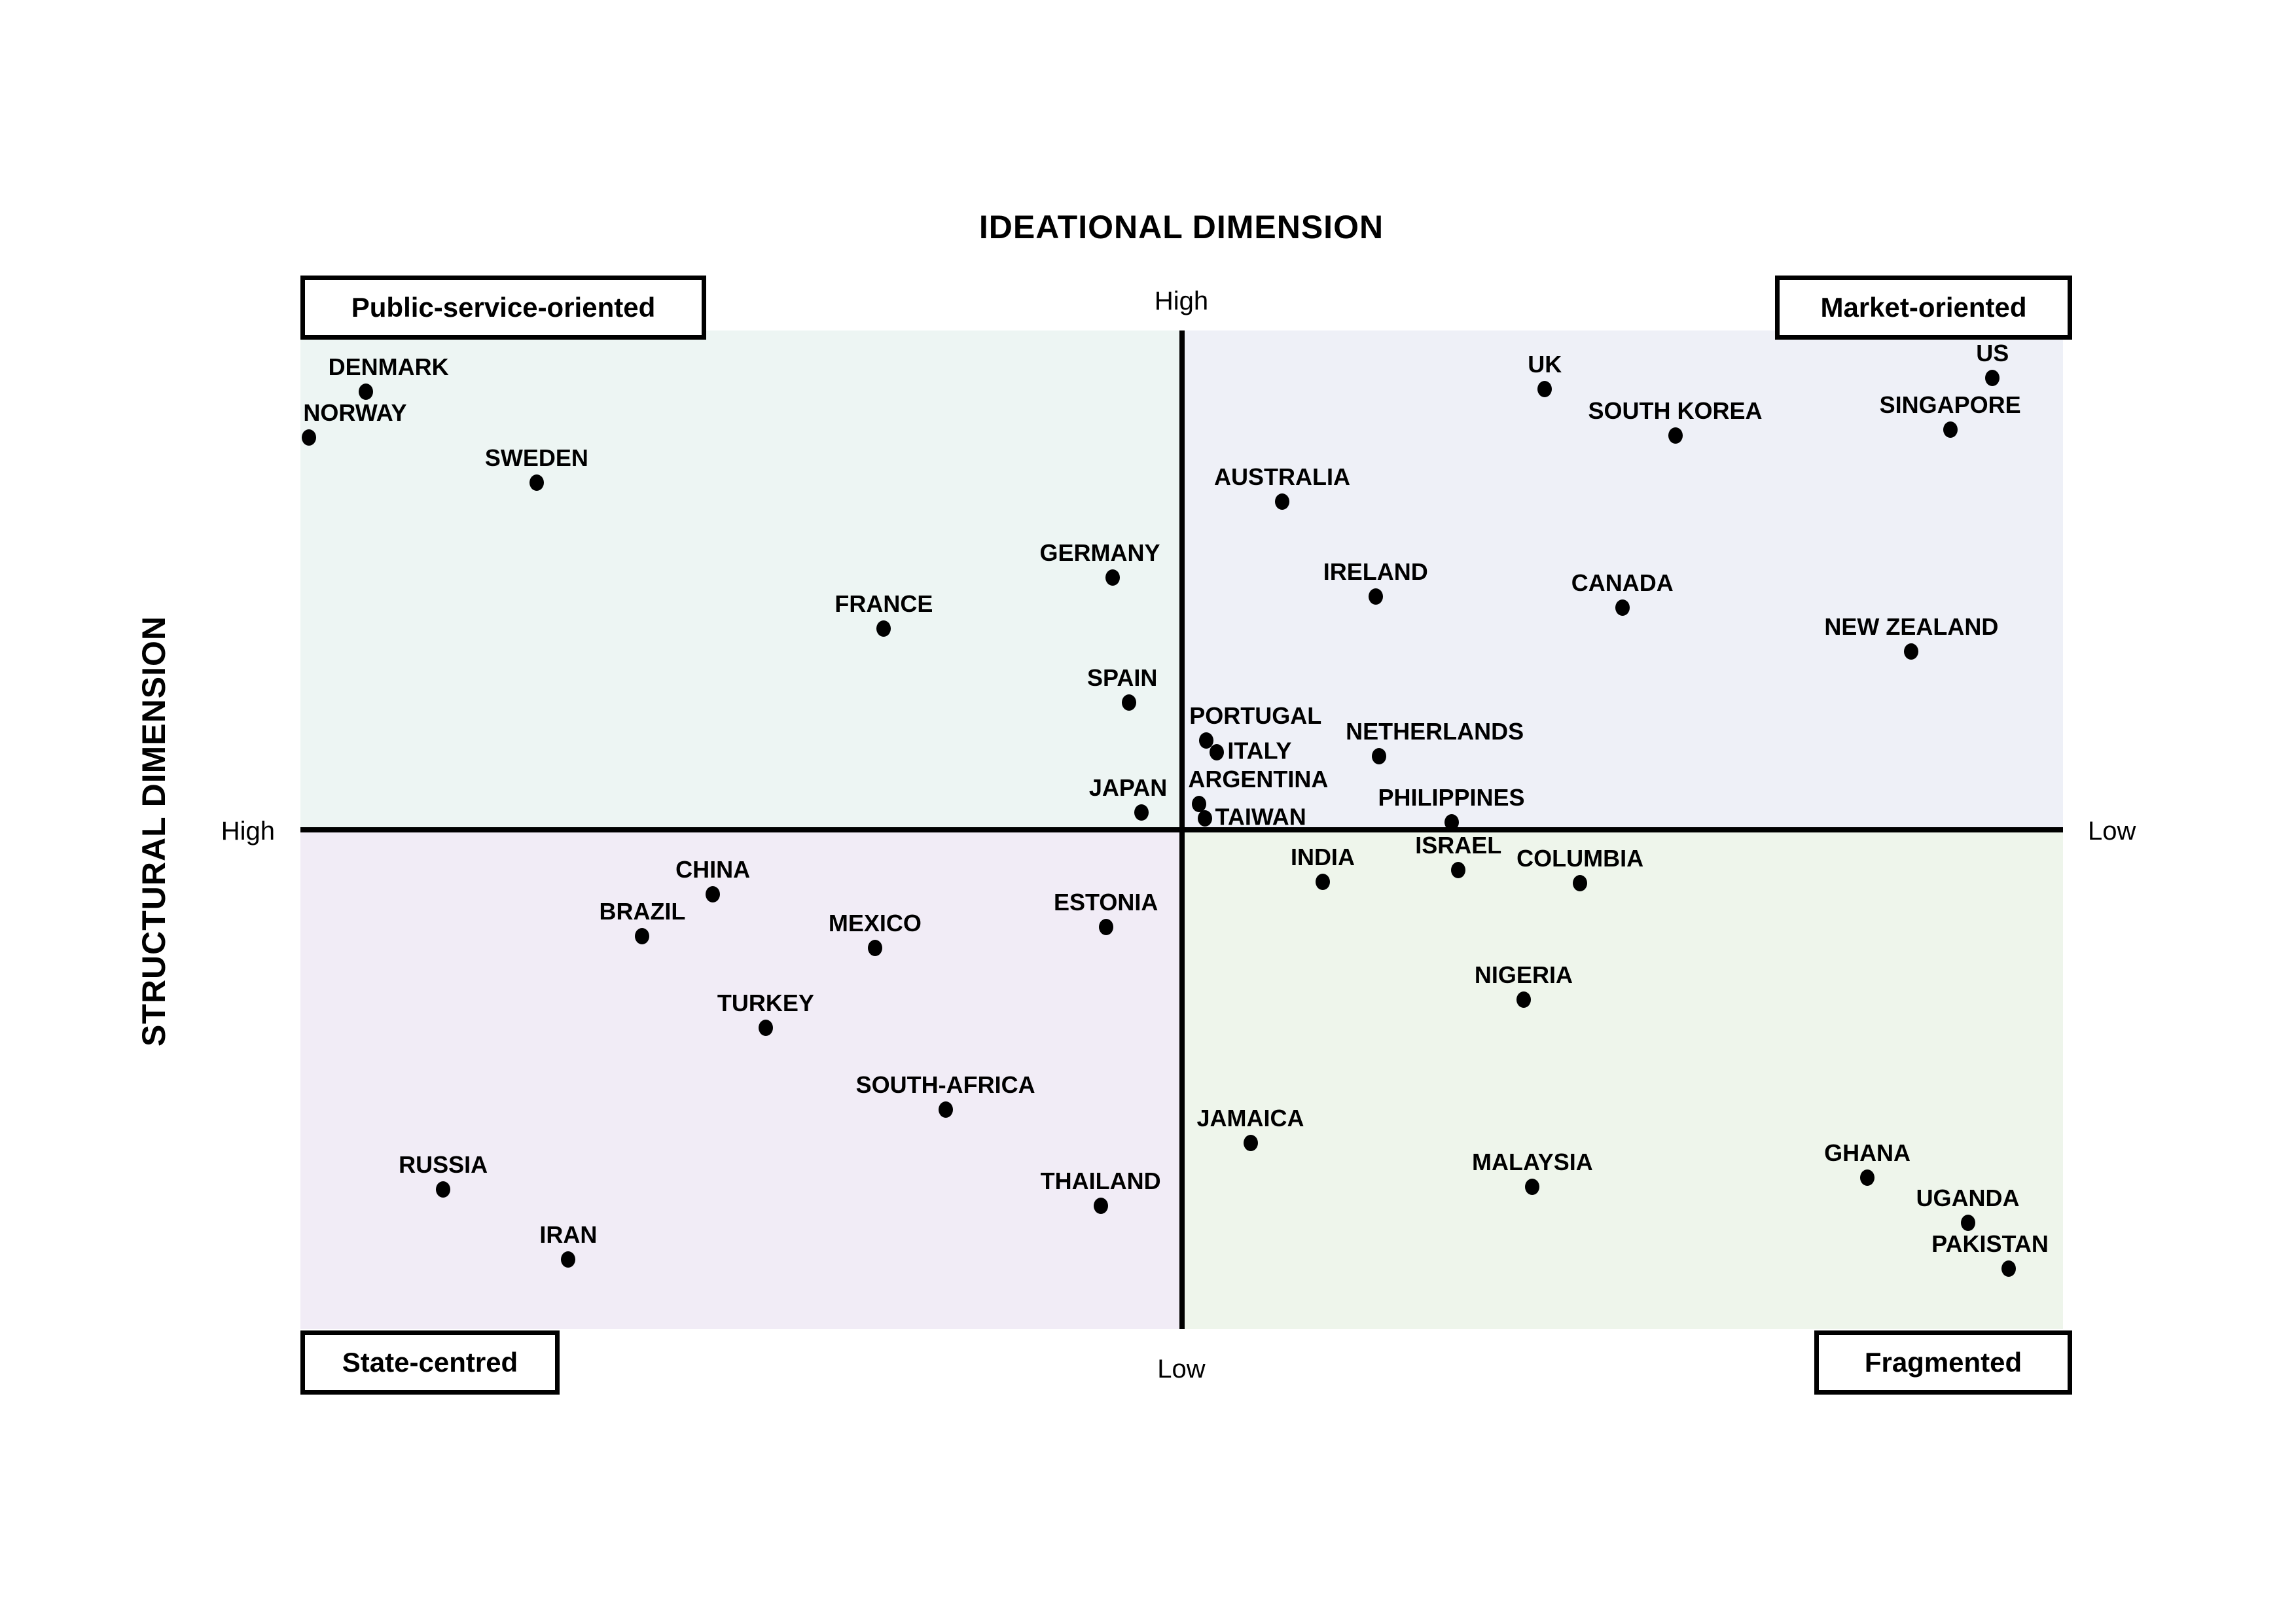 The width and height of the screenshot is (2296, 1623). I want to click on horizontal-axis-line, so click(1181, 830).